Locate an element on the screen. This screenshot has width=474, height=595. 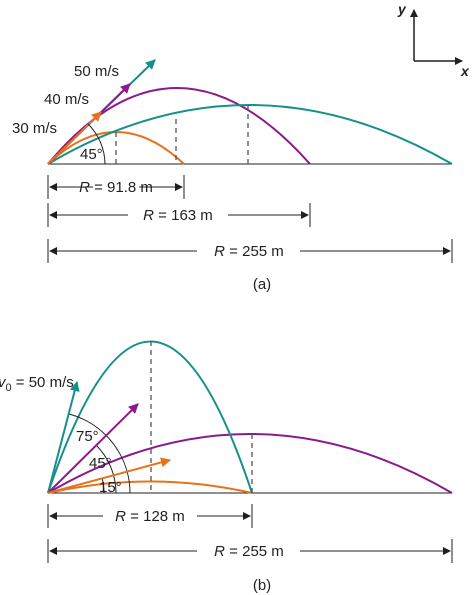
trajectory-40ms is located at coordinates (179, 126).